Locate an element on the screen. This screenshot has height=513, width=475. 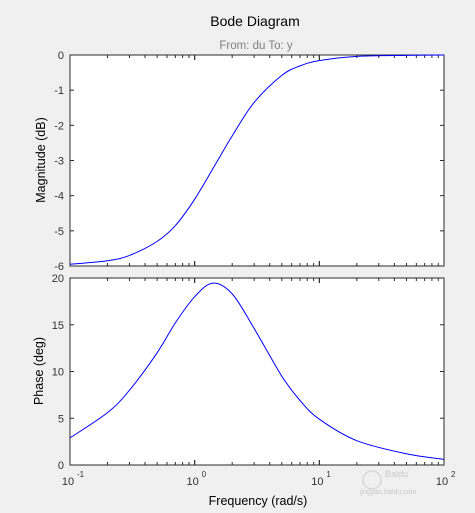
paw-logo-icon is located at coordinates (372, 480).